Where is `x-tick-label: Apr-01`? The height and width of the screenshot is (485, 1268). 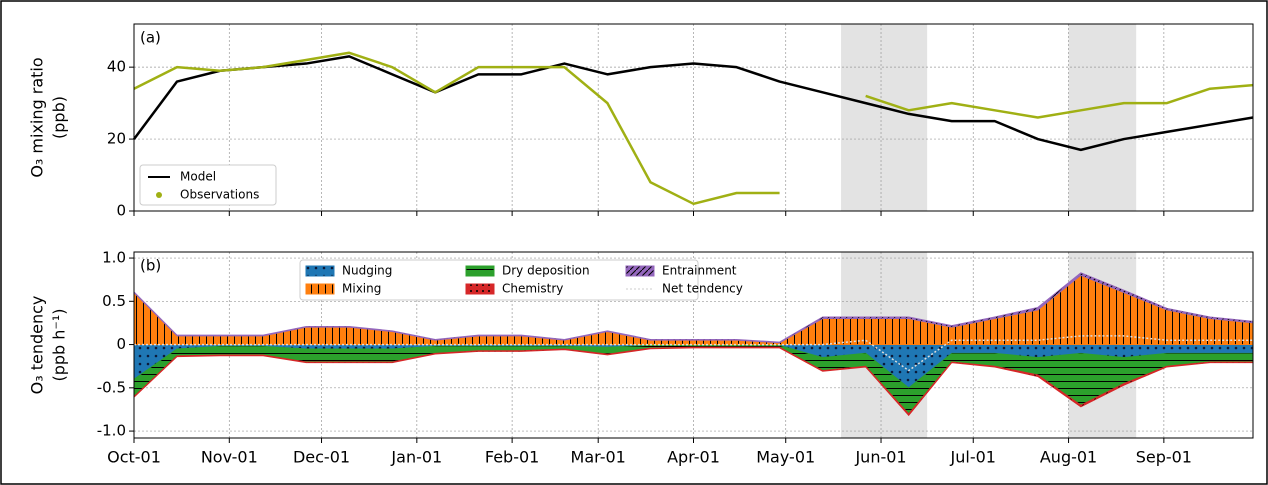 x-tick-label: Apr-01 is located at coordinates (693, 457).